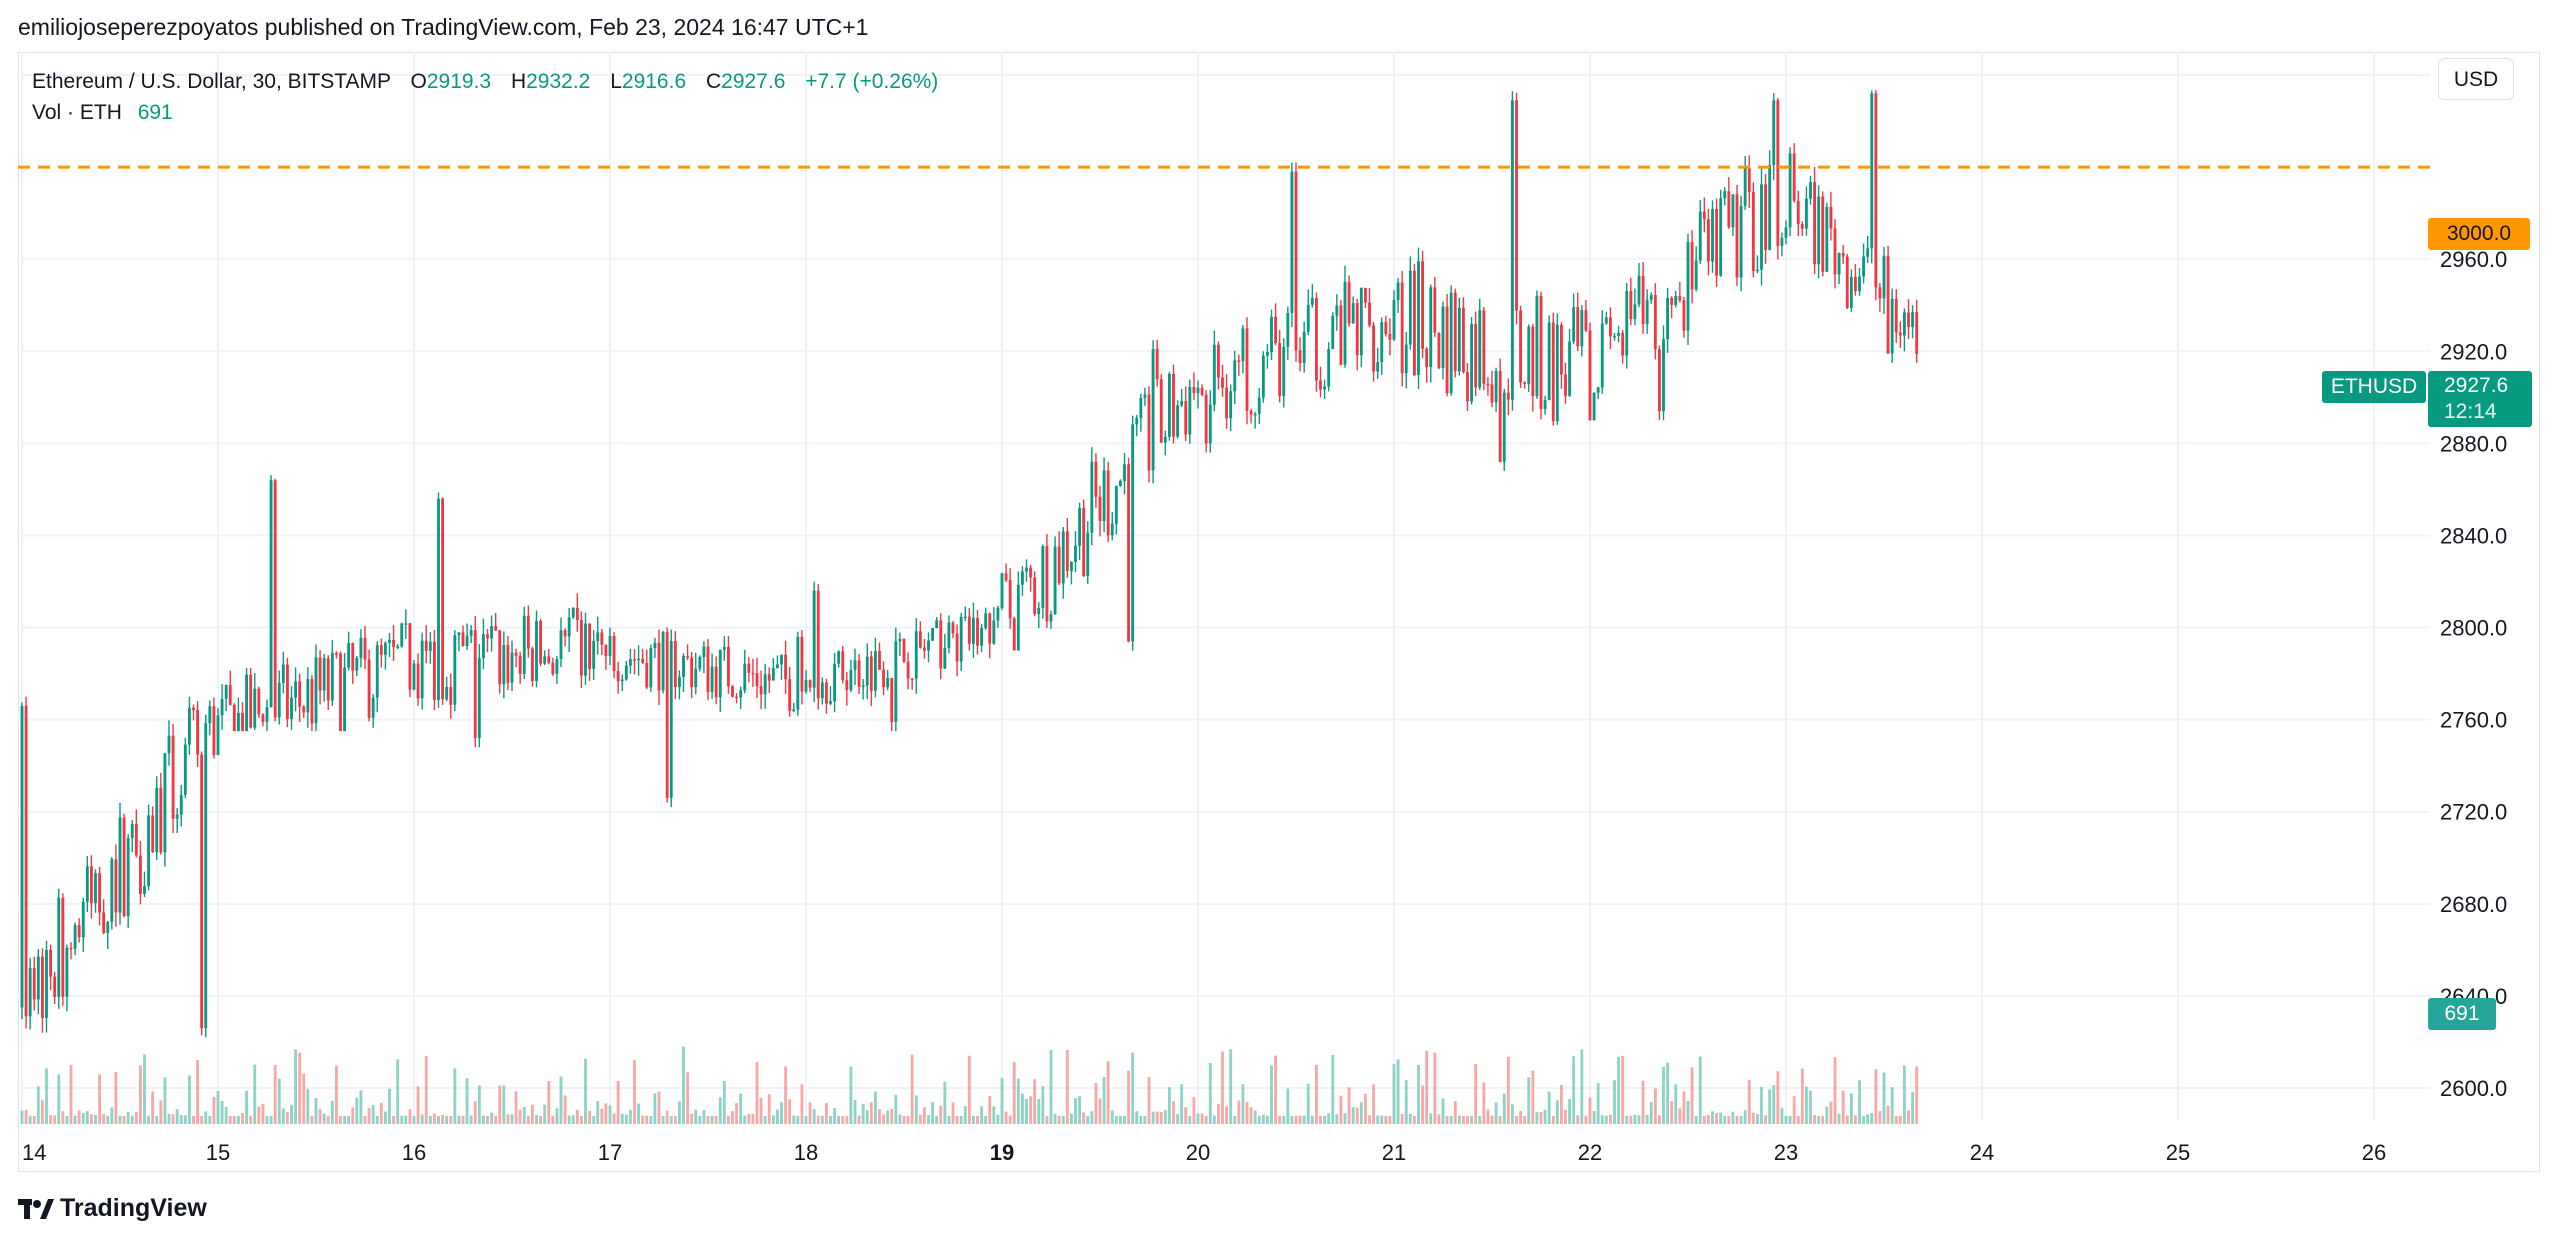  What do you see at coordinates (2473, 259) in the screenshot?
I see `y-tick-label: 2960.0` at bounding box center [2473, 259].